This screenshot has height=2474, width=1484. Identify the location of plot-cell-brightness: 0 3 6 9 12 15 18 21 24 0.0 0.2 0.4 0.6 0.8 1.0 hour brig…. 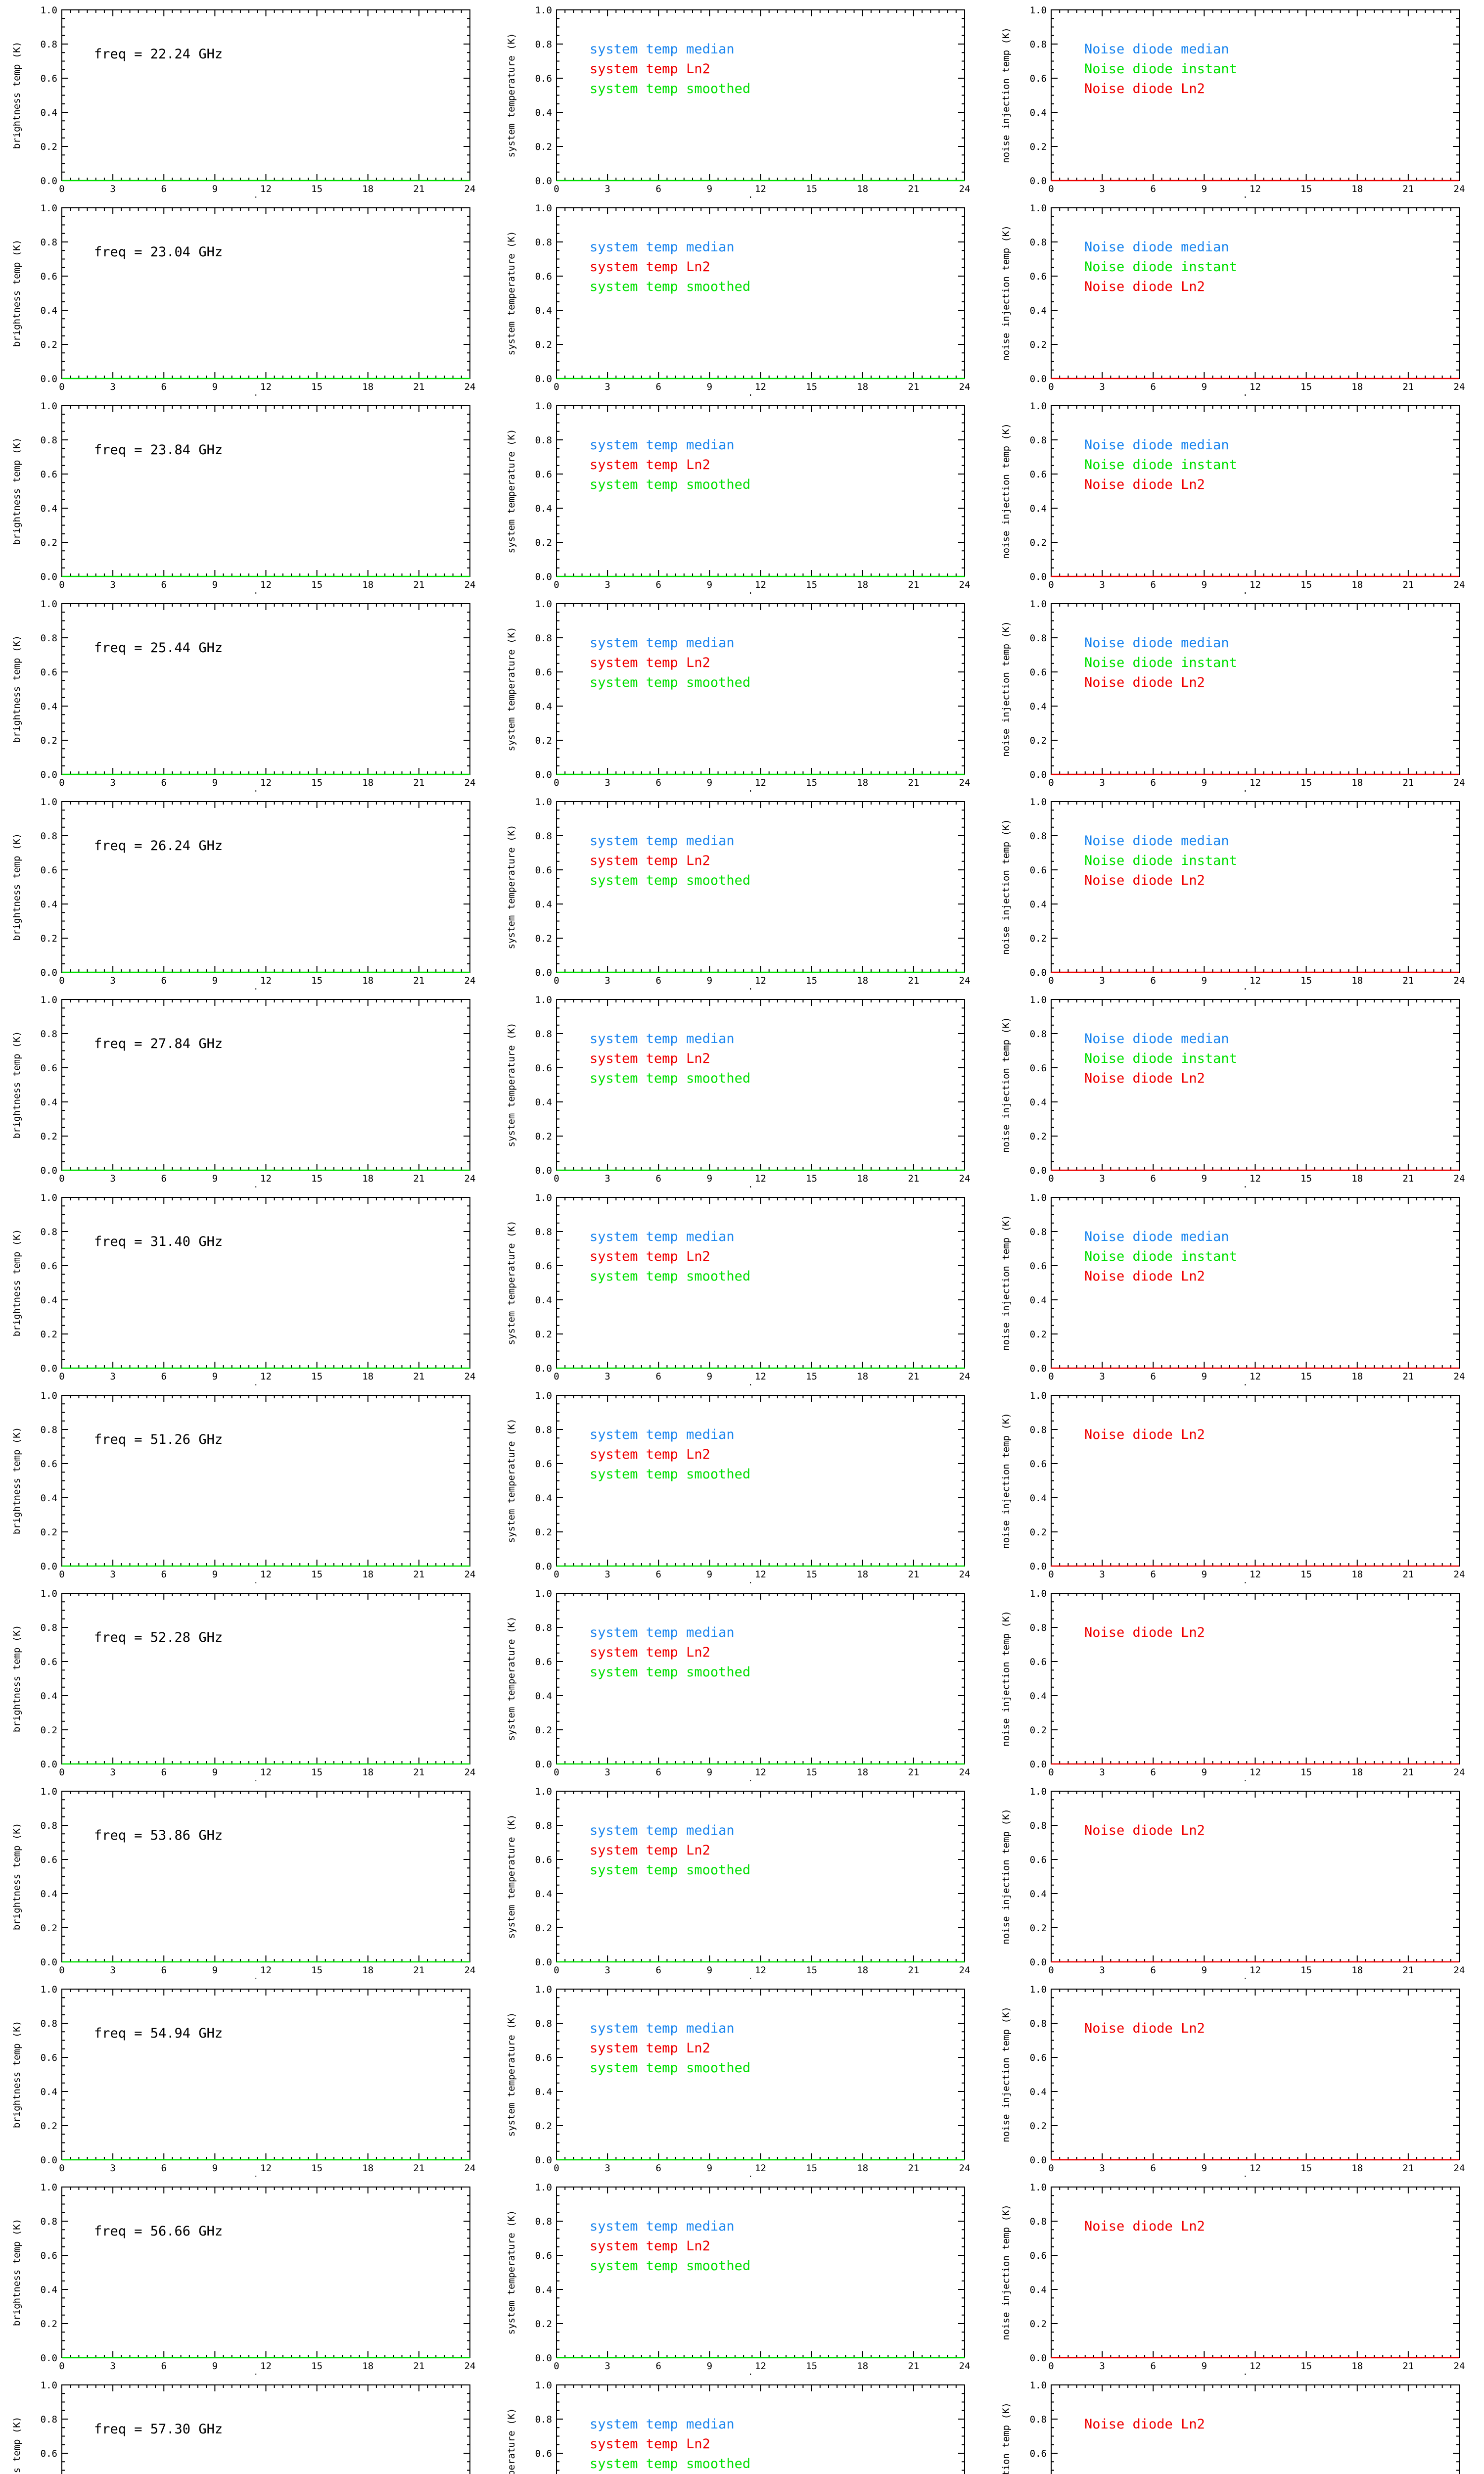
(247, 1287).